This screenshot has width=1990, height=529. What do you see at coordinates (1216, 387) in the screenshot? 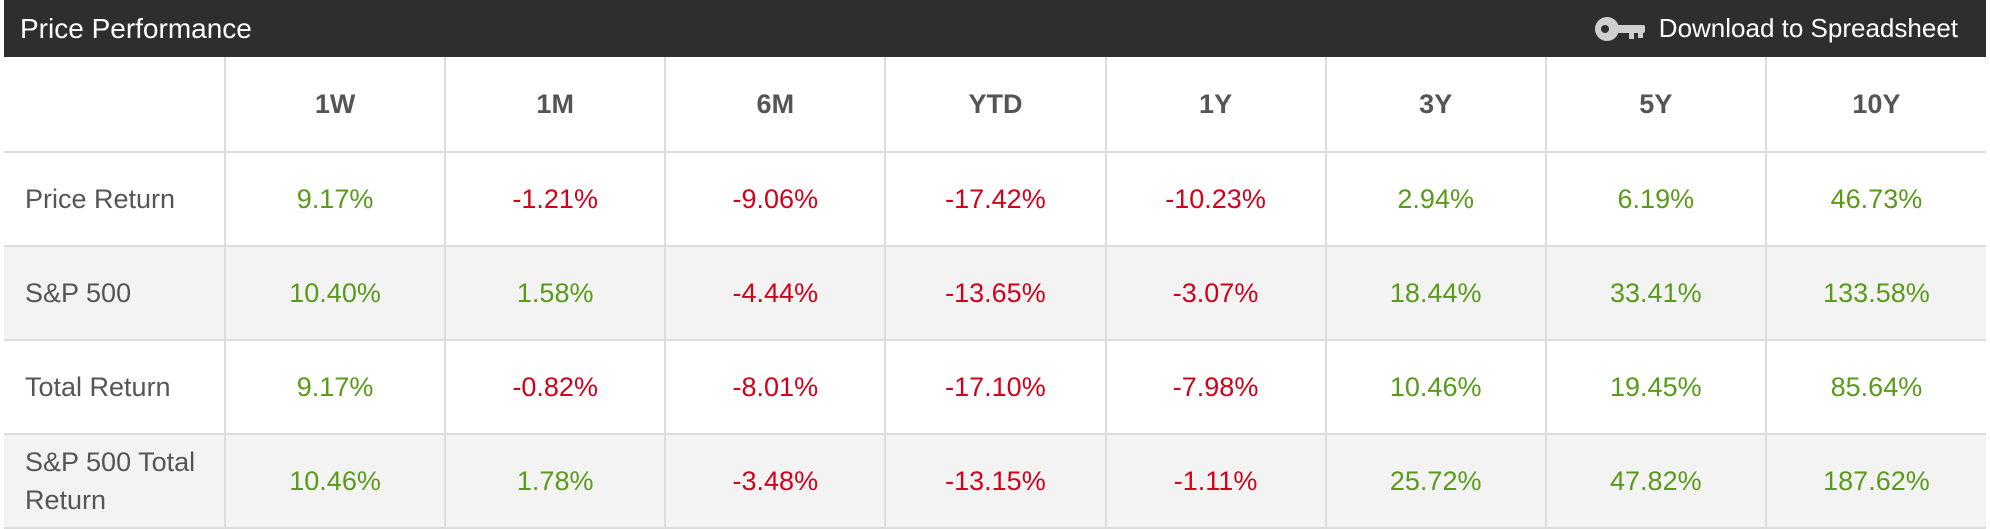
I see `return-cell: -7.98%` at bounding box center [1216, 387].